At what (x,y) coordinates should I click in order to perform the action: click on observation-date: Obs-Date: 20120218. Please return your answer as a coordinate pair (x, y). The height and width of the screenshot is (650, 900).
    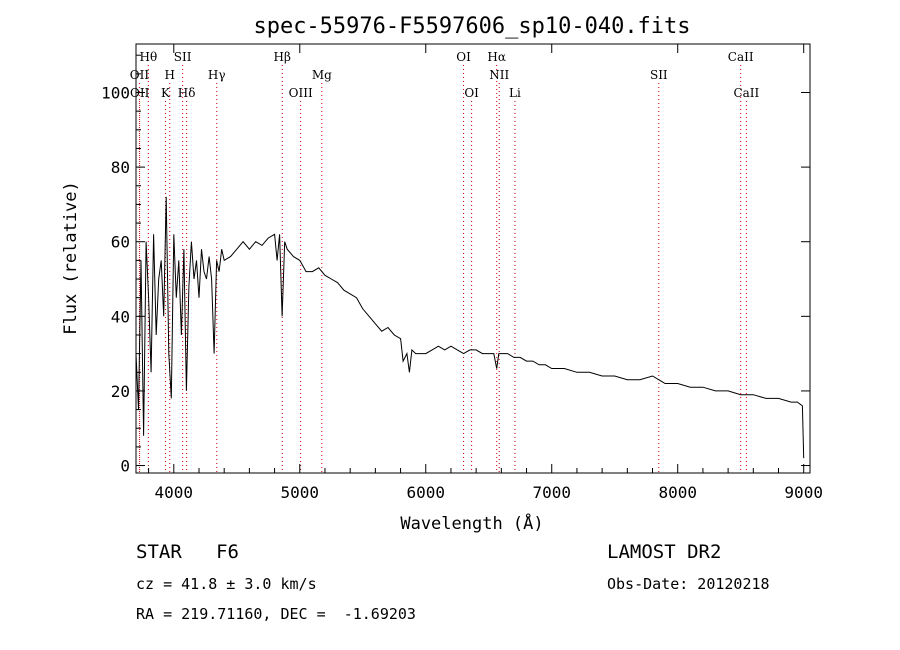
    Looking at the image, I should click on (688, 584).